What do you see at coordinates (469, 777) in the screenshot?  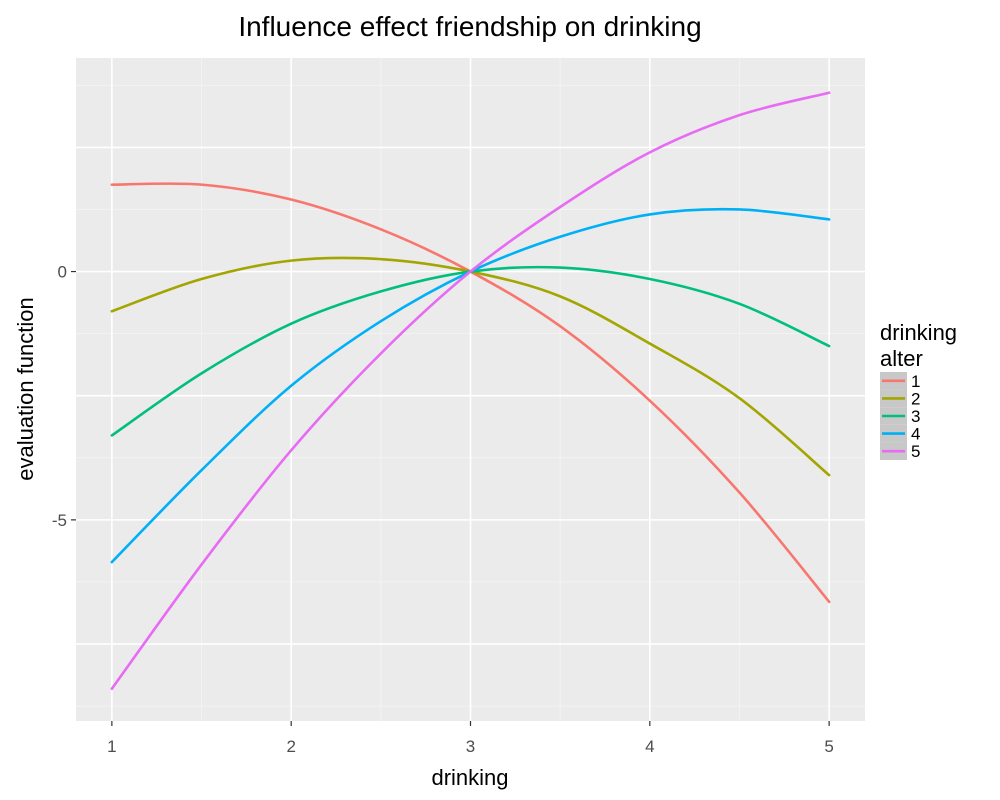 I see `x-axis-title: drinking` at bounding box center [469, 777].